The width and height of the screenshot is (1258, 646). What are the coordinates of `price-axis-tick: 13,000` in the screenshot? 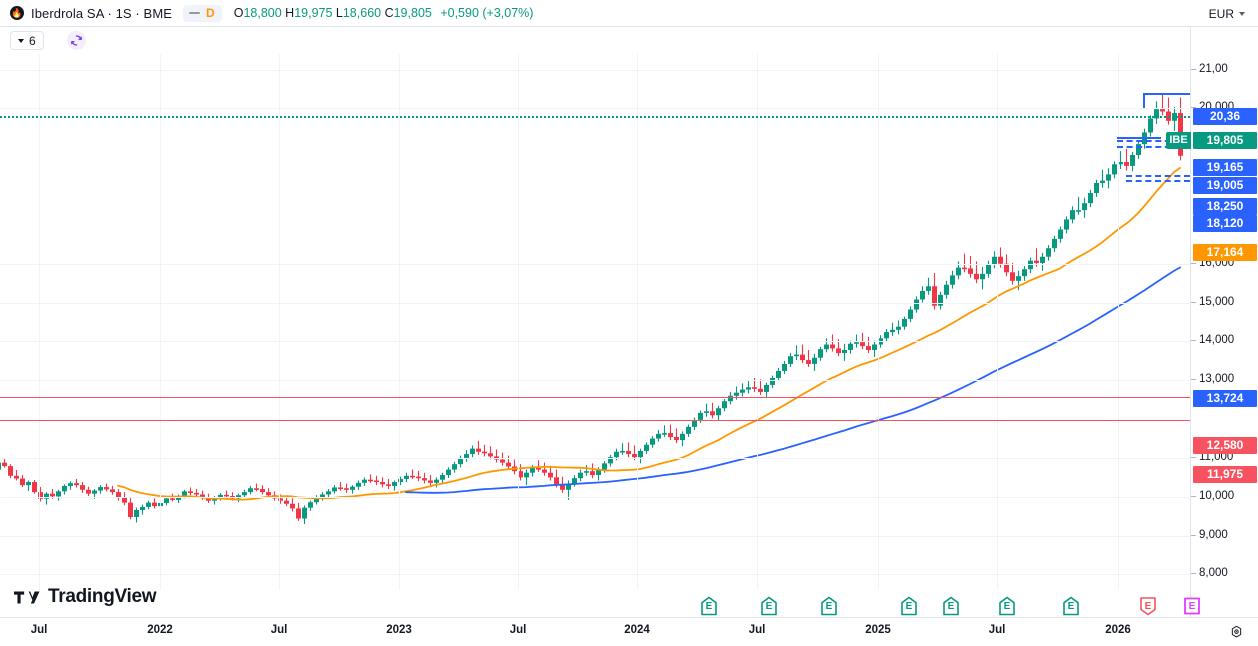 It's located at (1212, 379).